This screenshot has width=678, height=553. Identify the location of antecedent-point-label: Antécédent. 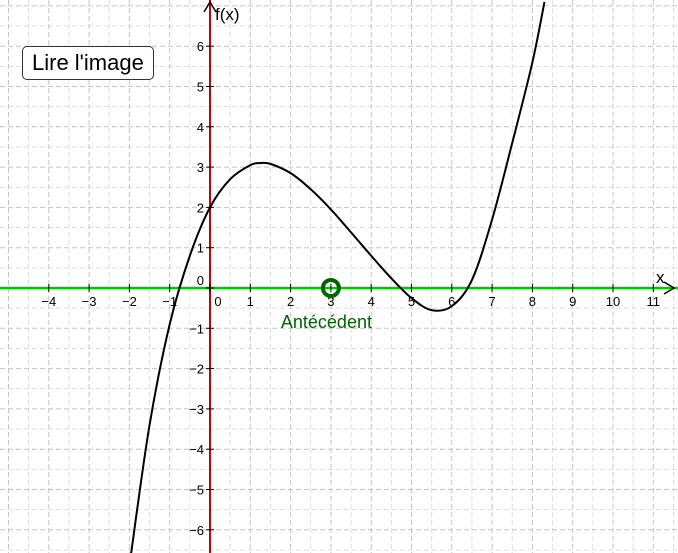
(326, 322).